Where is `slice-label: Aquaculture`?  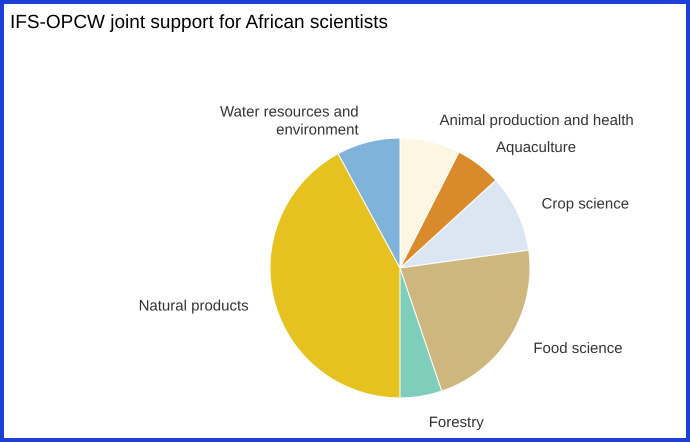 slice-label: Aquaculture is located at coordinates (536, 147).